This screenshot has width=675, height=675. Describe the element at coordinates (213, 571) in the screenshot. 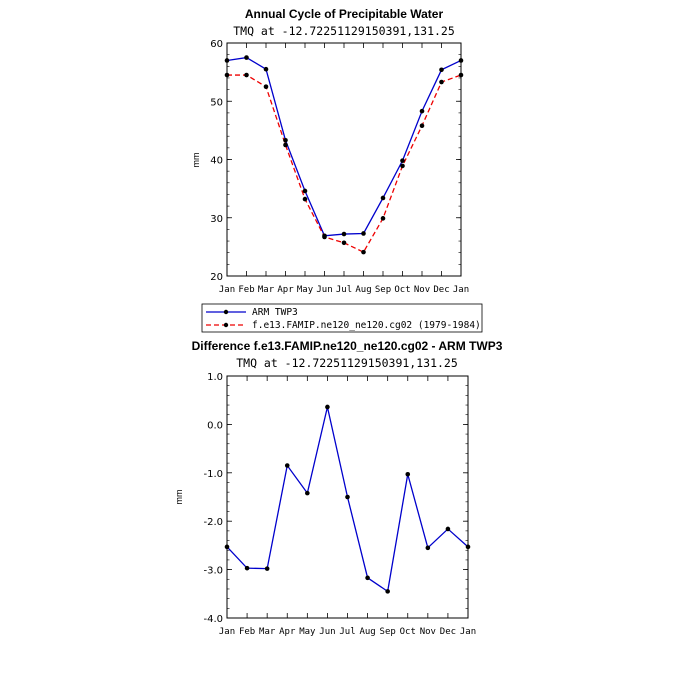

I see `y-tick-label: -3.0` at that location.